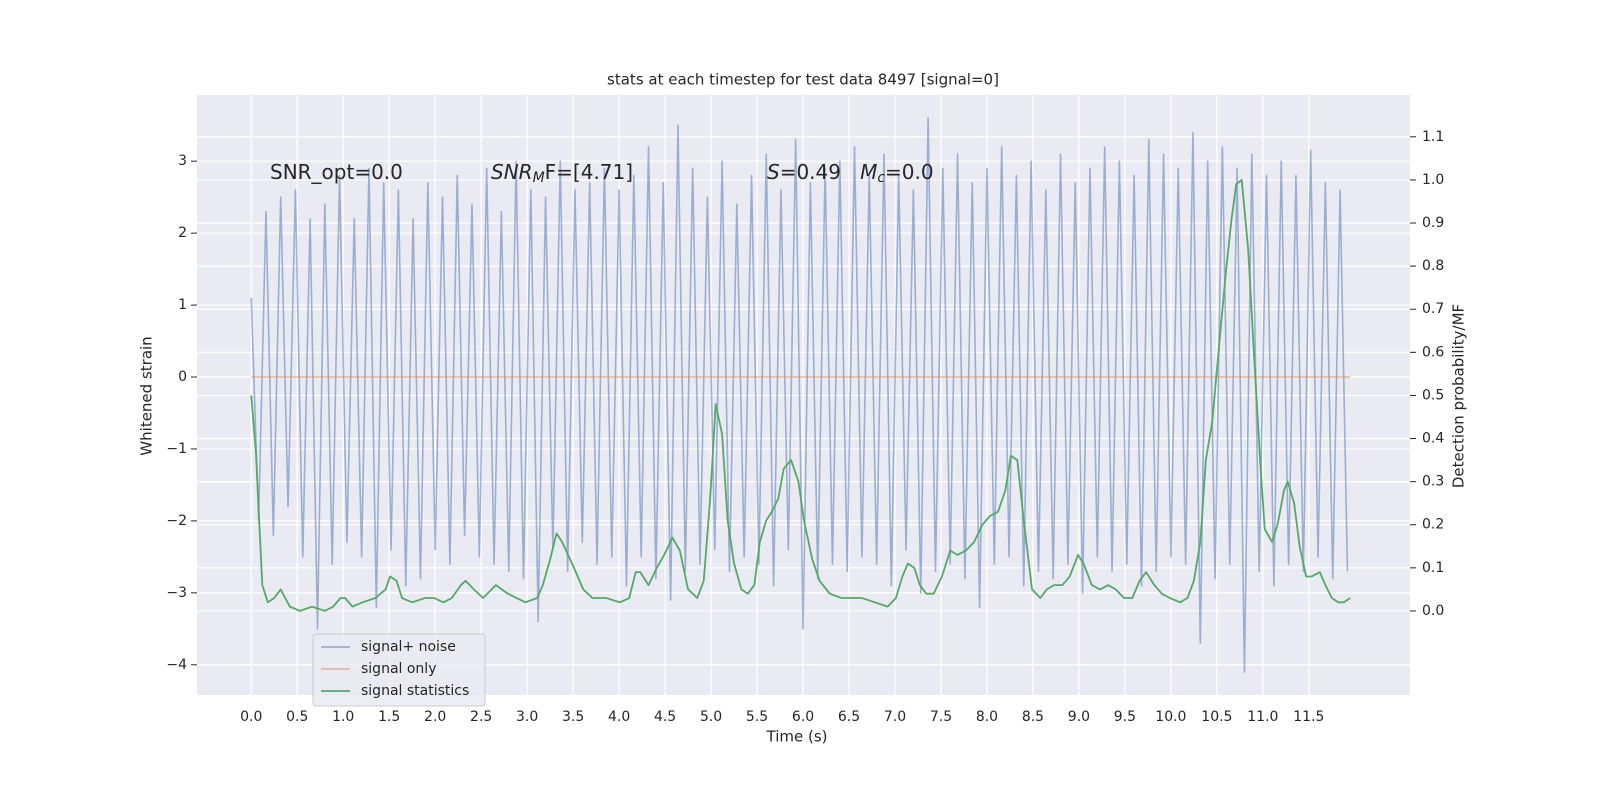  Describe the element at coordinates (147, 395) in the screenshot. I see `y-axis-label: Whitened strain` at that location.